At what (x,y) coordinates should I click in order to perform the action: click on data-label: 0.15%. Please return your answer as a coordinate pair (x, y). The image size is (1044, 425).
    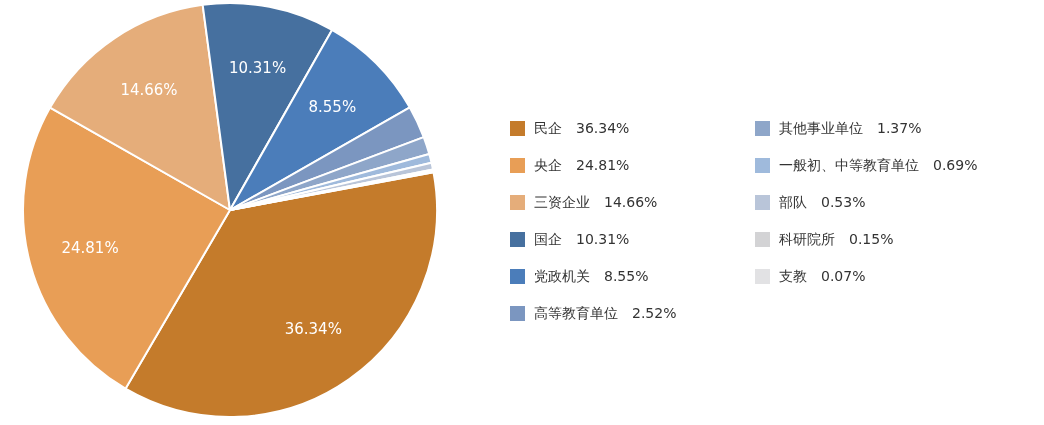
    Looking at the image, I should click on (871, 239).